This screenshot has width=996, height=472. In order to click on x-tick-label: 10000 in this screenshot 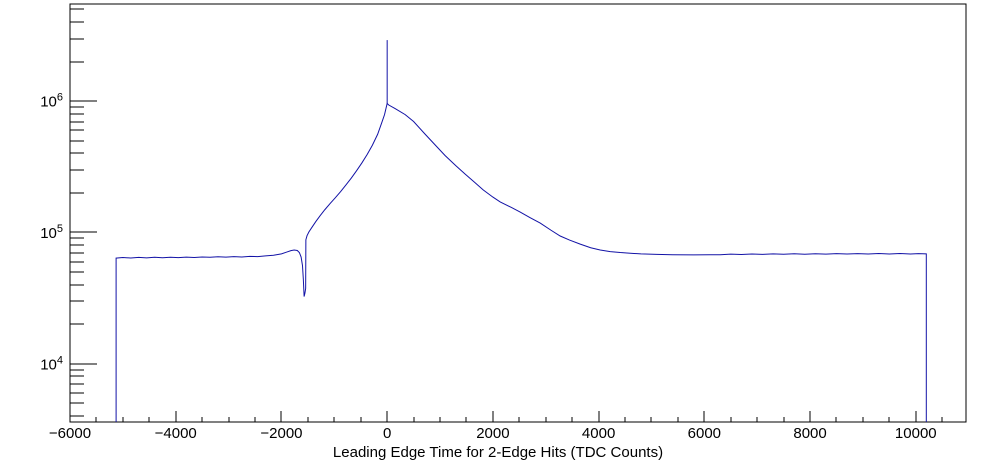, I will do `click(916, 433)`.